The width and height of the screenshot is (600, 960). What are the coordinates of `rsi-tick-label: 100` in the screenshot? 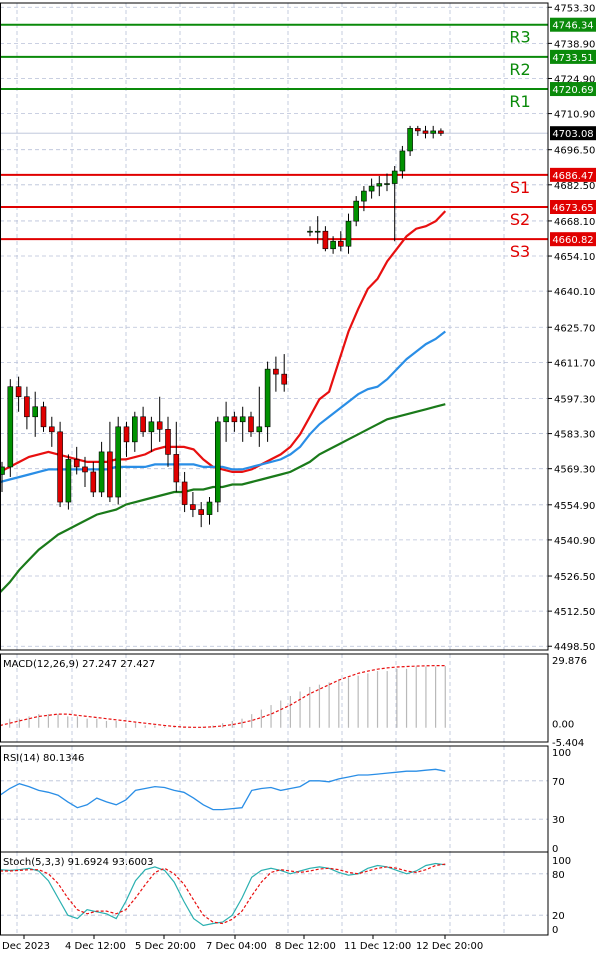 It's located at (561, 753).